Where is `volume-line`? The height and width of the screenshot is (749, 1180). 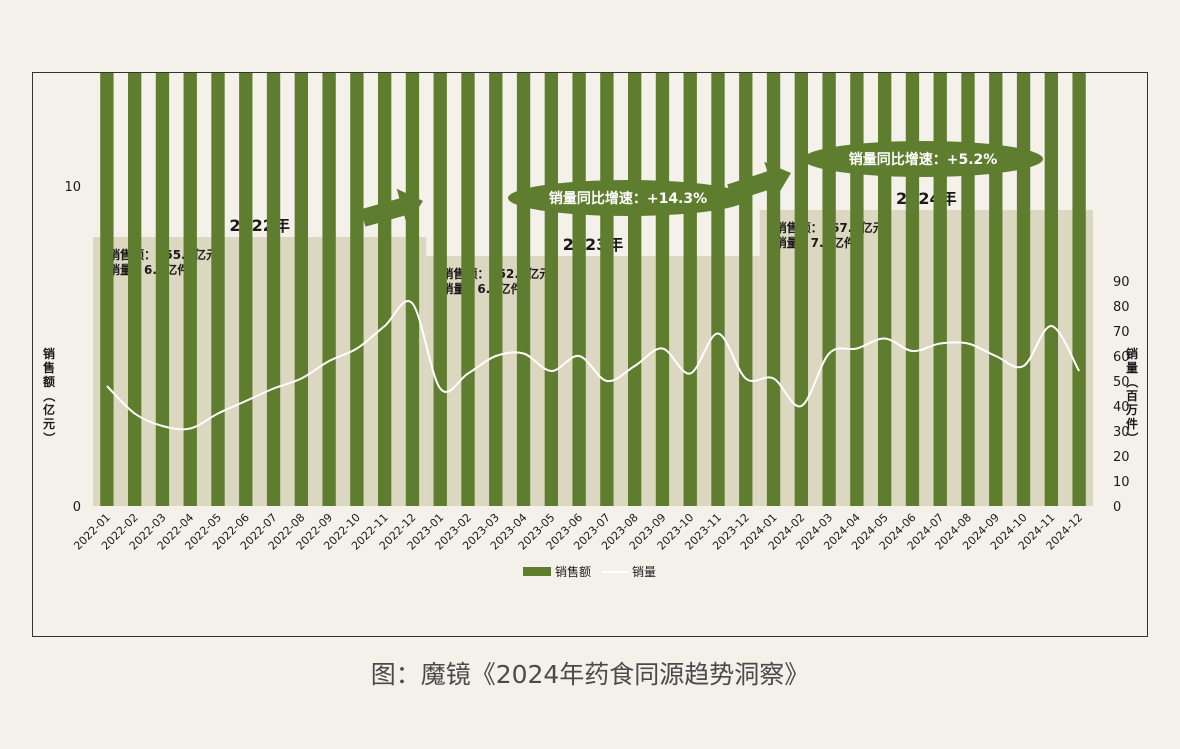
volume-line is located at coordinates (593, 365).